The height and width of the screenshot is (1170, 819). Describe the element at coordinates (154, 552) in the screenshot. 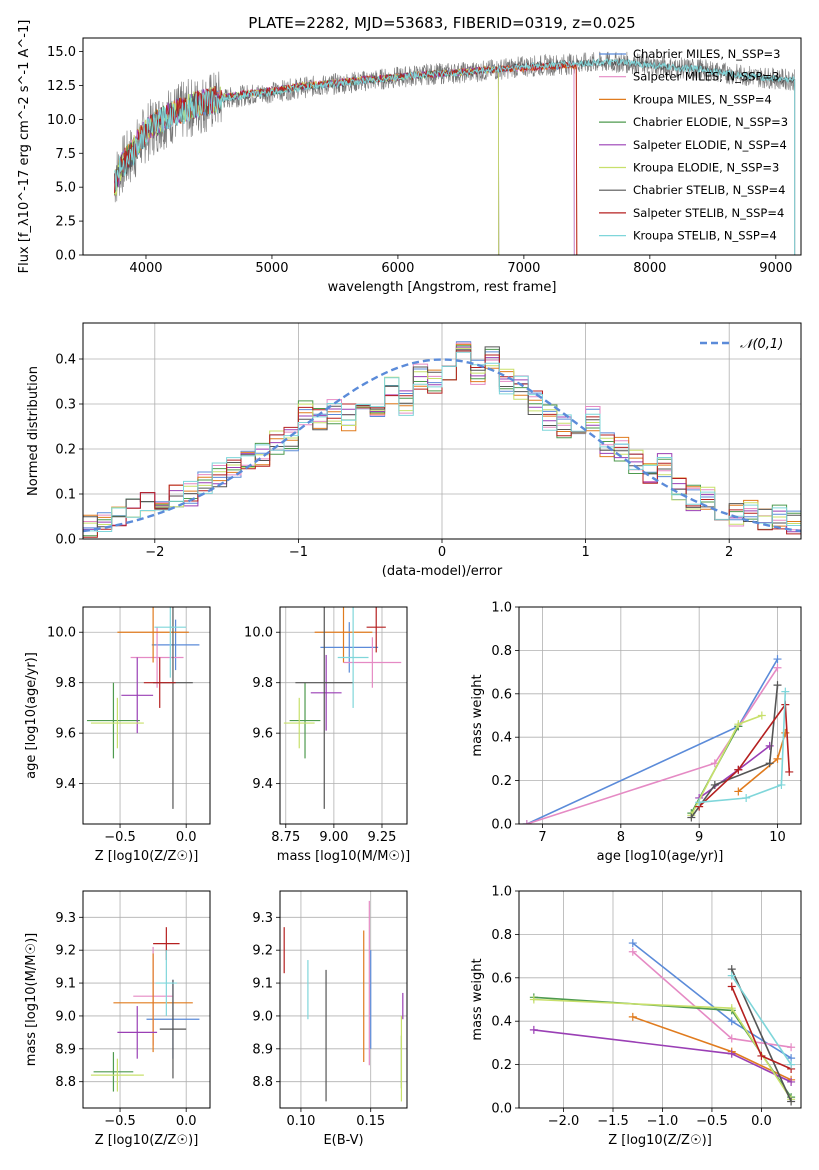

I see `x-tick-label: −2` at that location.